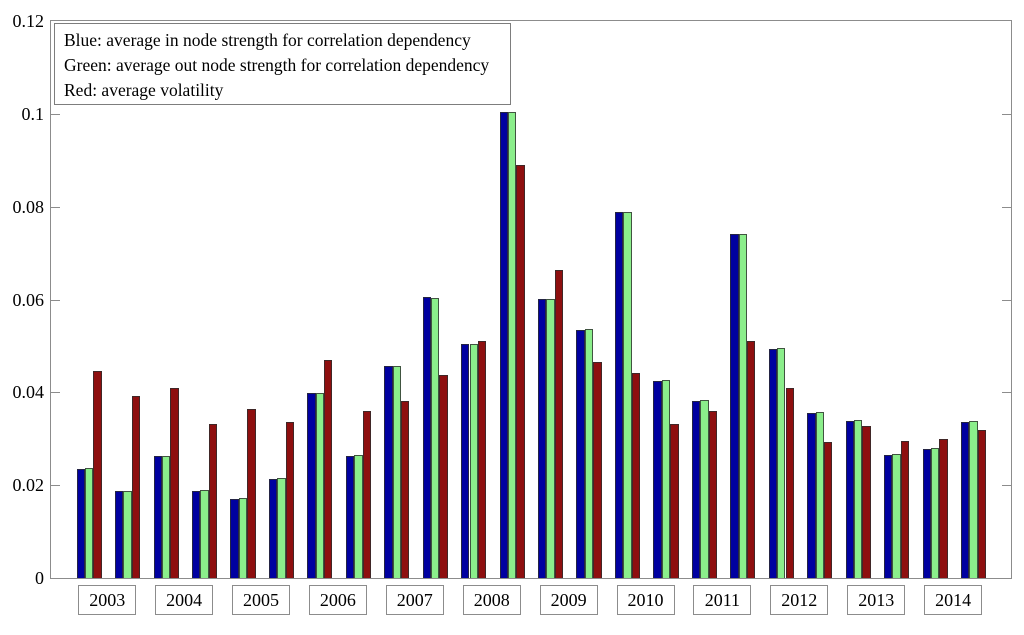 The width and height of the screenshot is (1024, 635). Describe the element at coordinates (28, 299) in the screenshot. I see `y-tick-label: 0.06` at that location.